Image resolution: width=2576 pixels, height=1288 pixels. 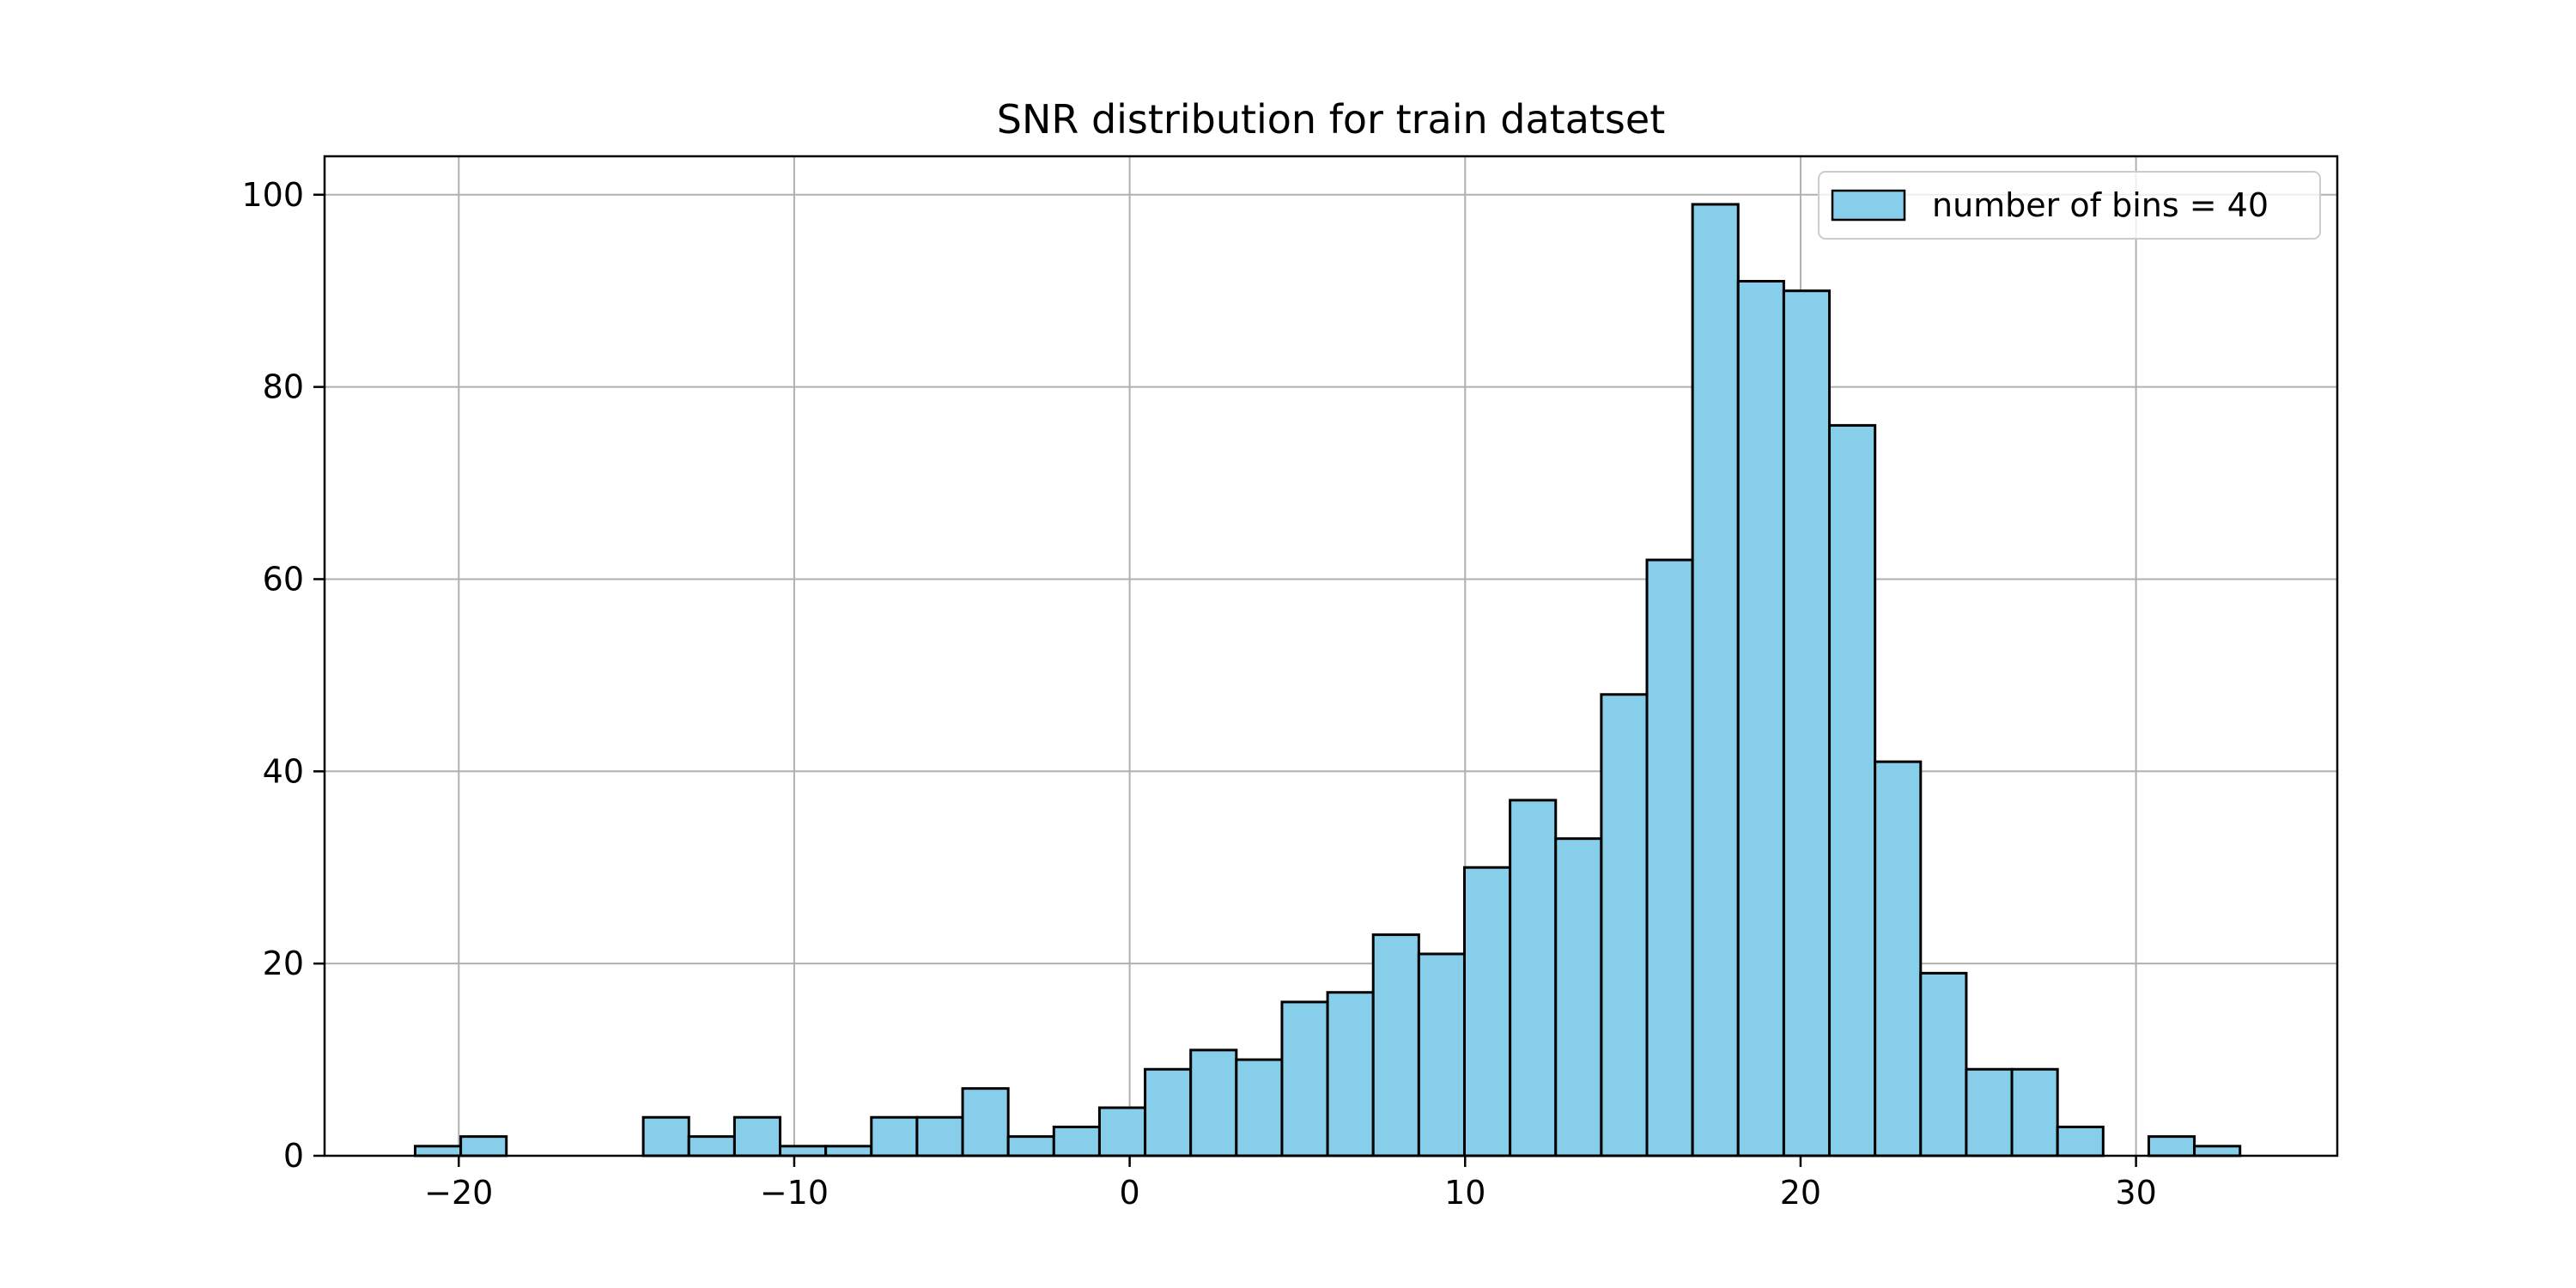 I want to click on x-tick-label: −10, so click(x=794, y=1193).